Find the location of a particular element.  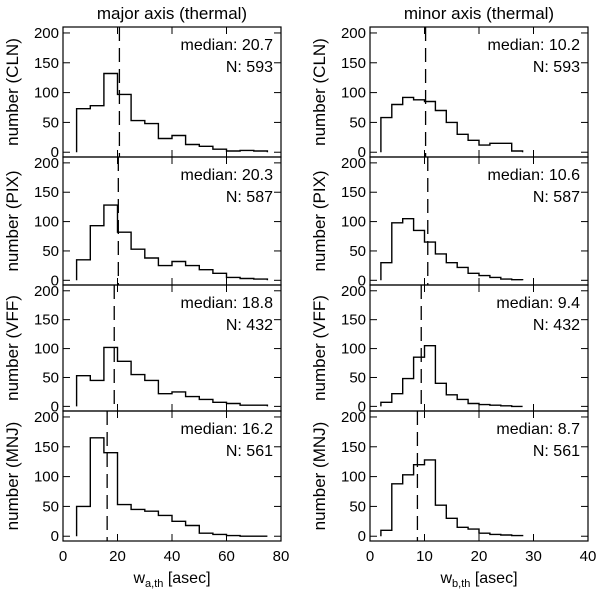

column-title: minor axis (thermal) is located at coordinates (479, 13).